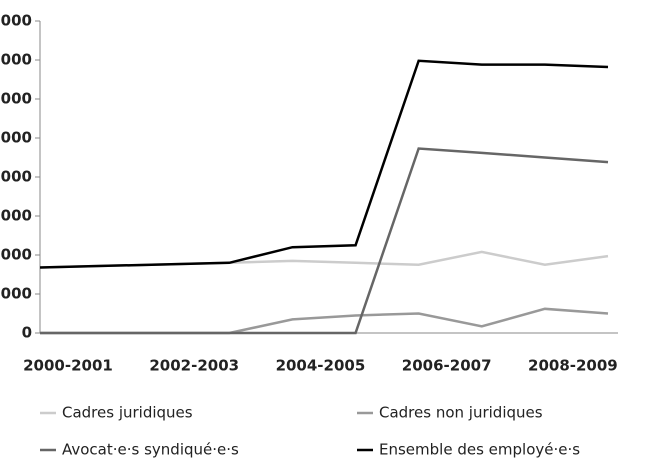 This screenshot has height=462, width=653. What do you see at coordinates (447, 366) in the screenshot?
I see `x-tick-label: 2006-2007` at bounding box center [447, 366].